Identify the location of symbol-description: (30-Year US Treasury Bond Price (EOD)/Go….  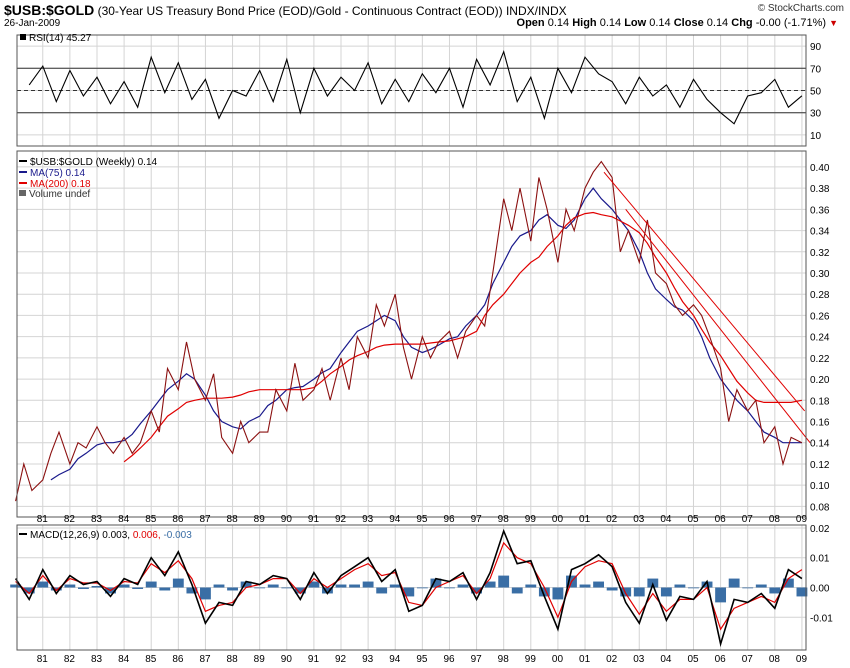
(300, 11).